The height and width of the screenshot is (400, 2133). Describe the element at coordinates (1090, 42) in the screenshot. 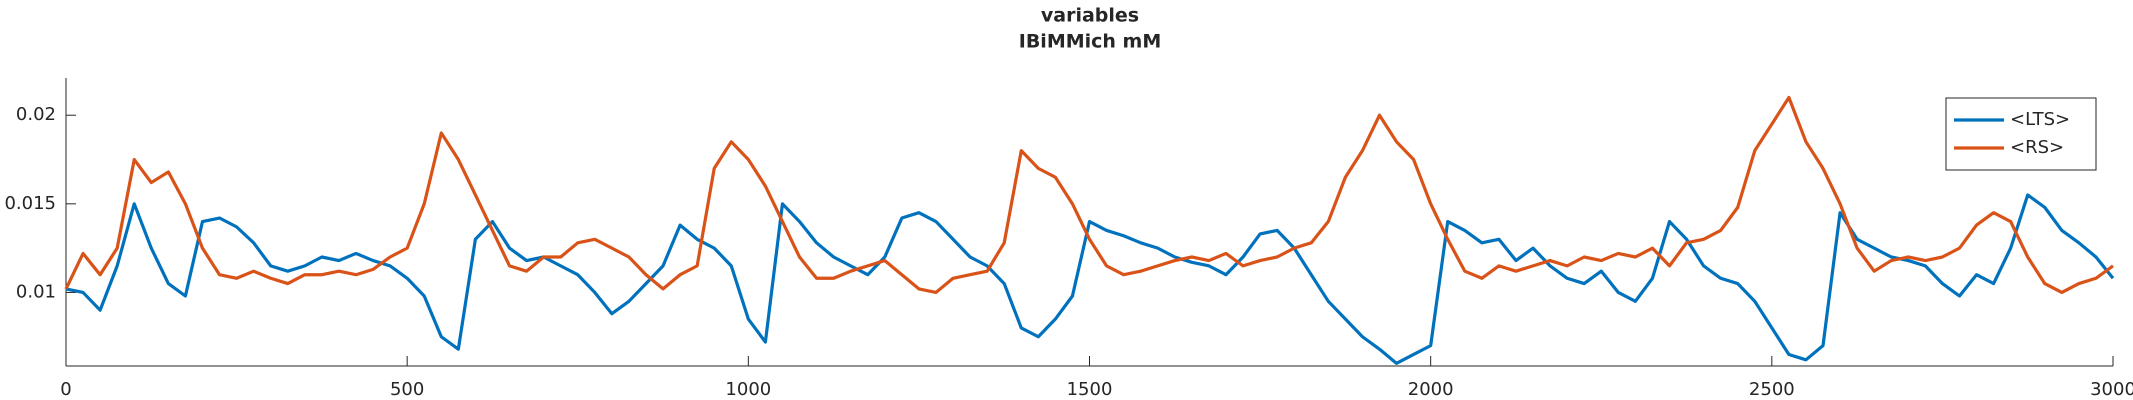

I see `chart-subtitle: IBiMMich mM` at that location.